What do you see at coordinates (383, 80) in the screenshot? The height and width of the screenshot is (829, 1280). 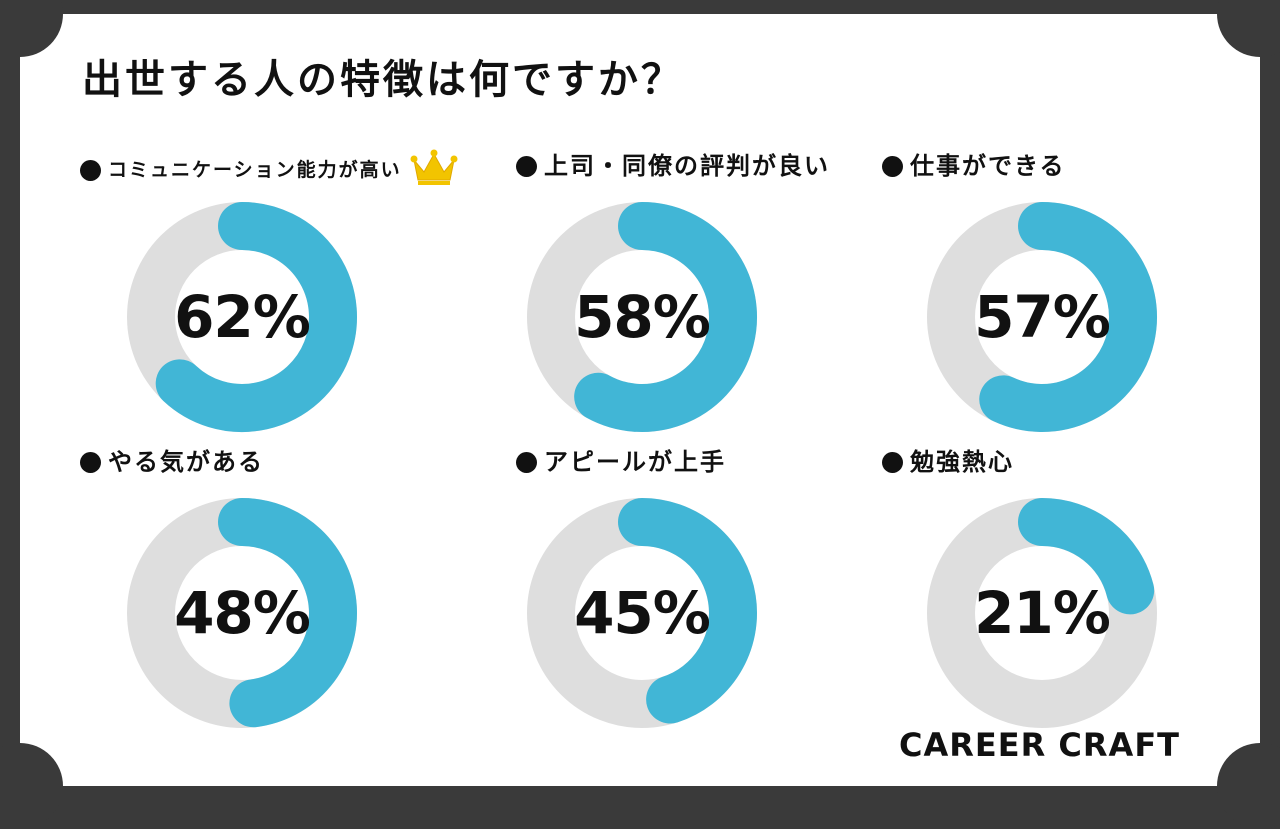 I see `page-title: 出世する人の特徴は何ですか？` at bounding box center [383, 80].